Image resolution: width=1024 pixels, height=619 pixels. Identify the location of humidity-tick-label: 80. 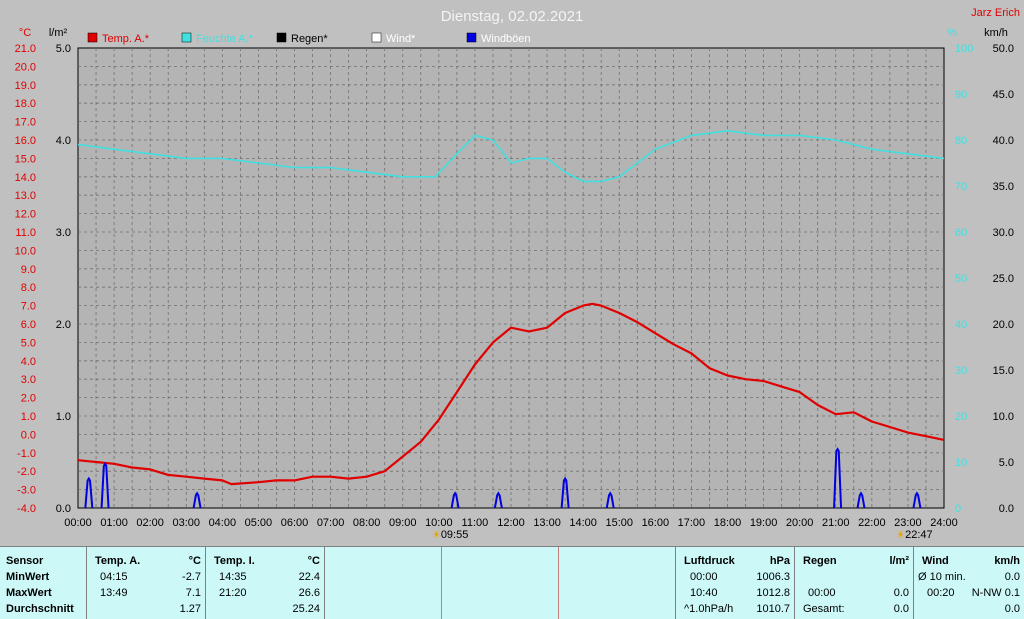
(961, 141).